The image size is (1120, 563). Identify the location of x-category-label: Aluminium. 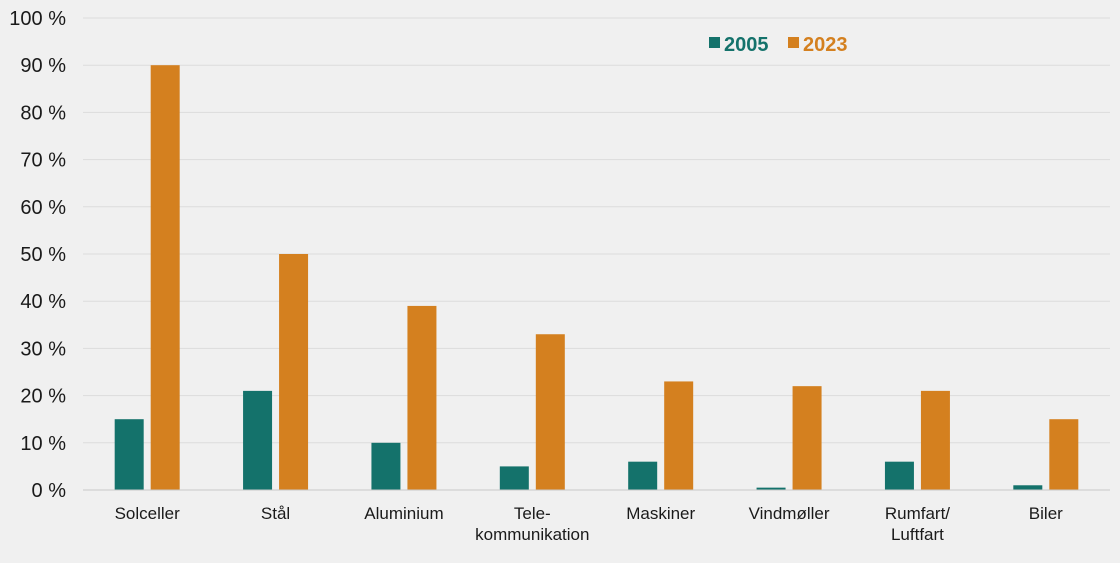
(403, 513).